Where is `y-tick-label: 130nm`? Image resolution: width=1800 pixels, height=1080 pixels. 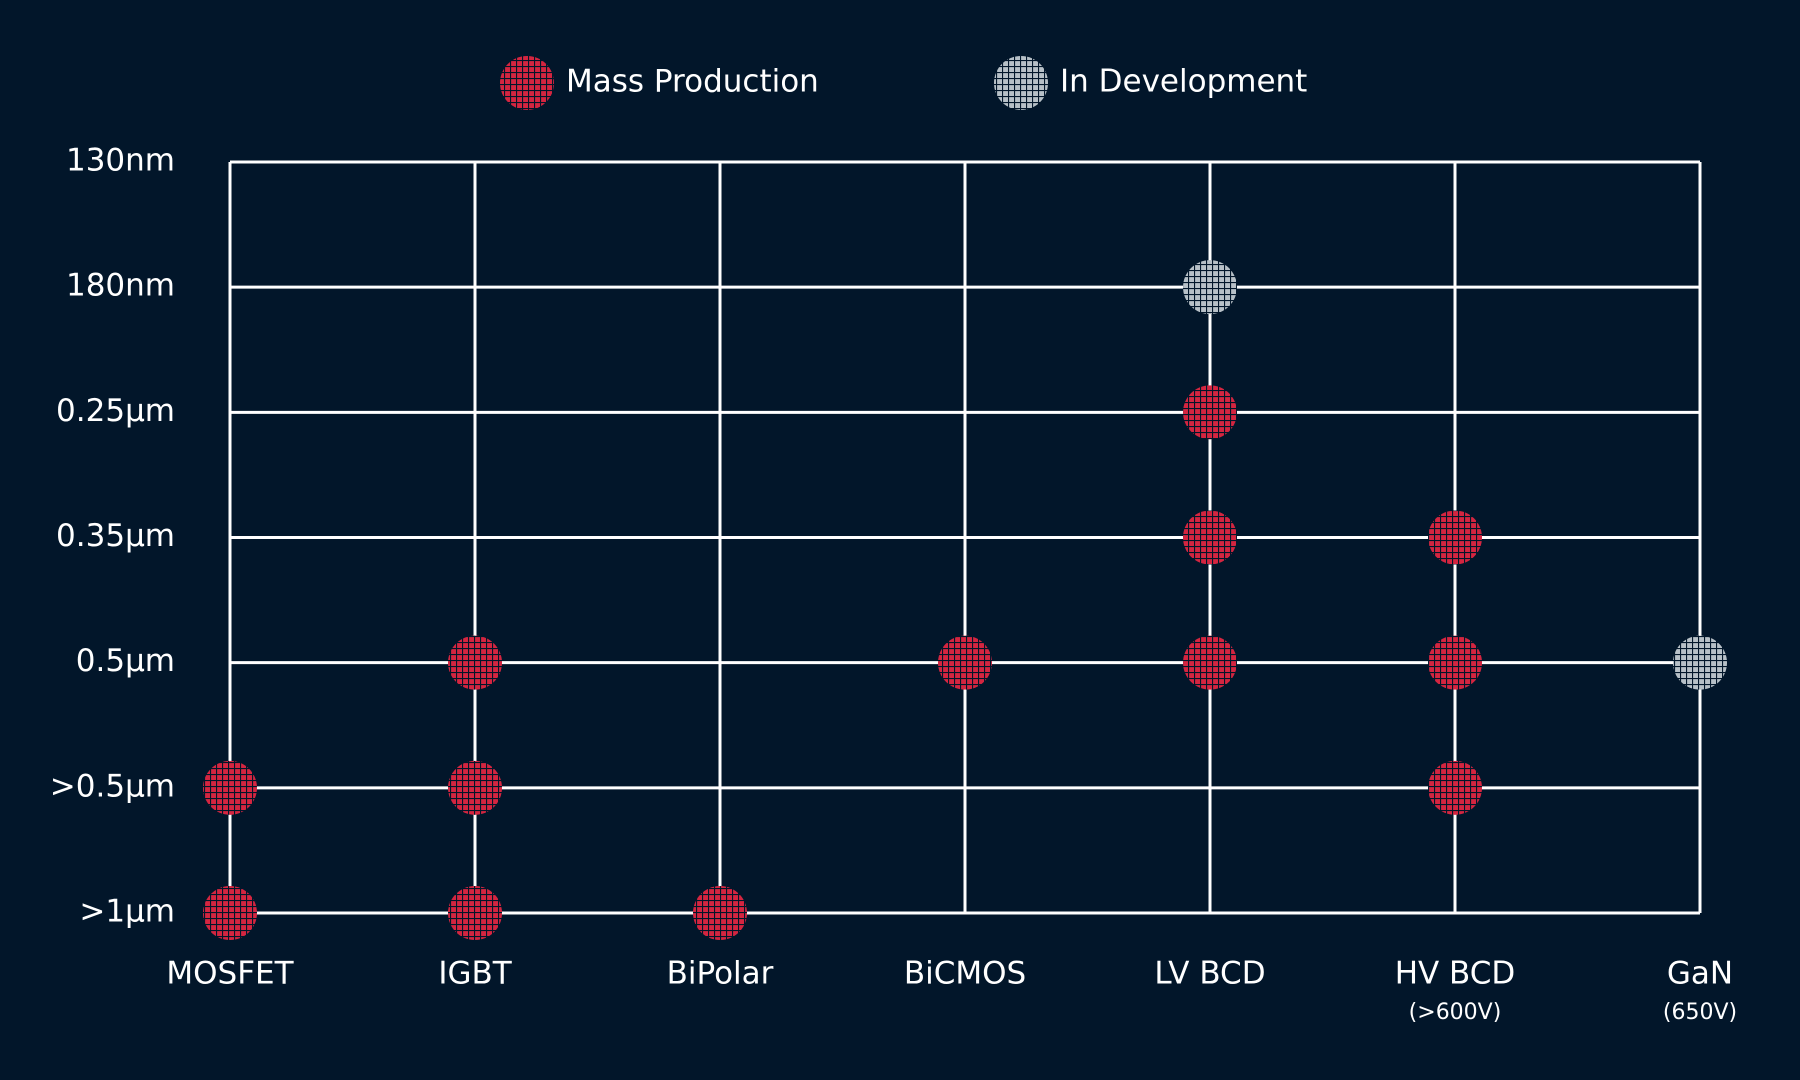 y-tick-label: 130nm is located at coordinates (120, 161).